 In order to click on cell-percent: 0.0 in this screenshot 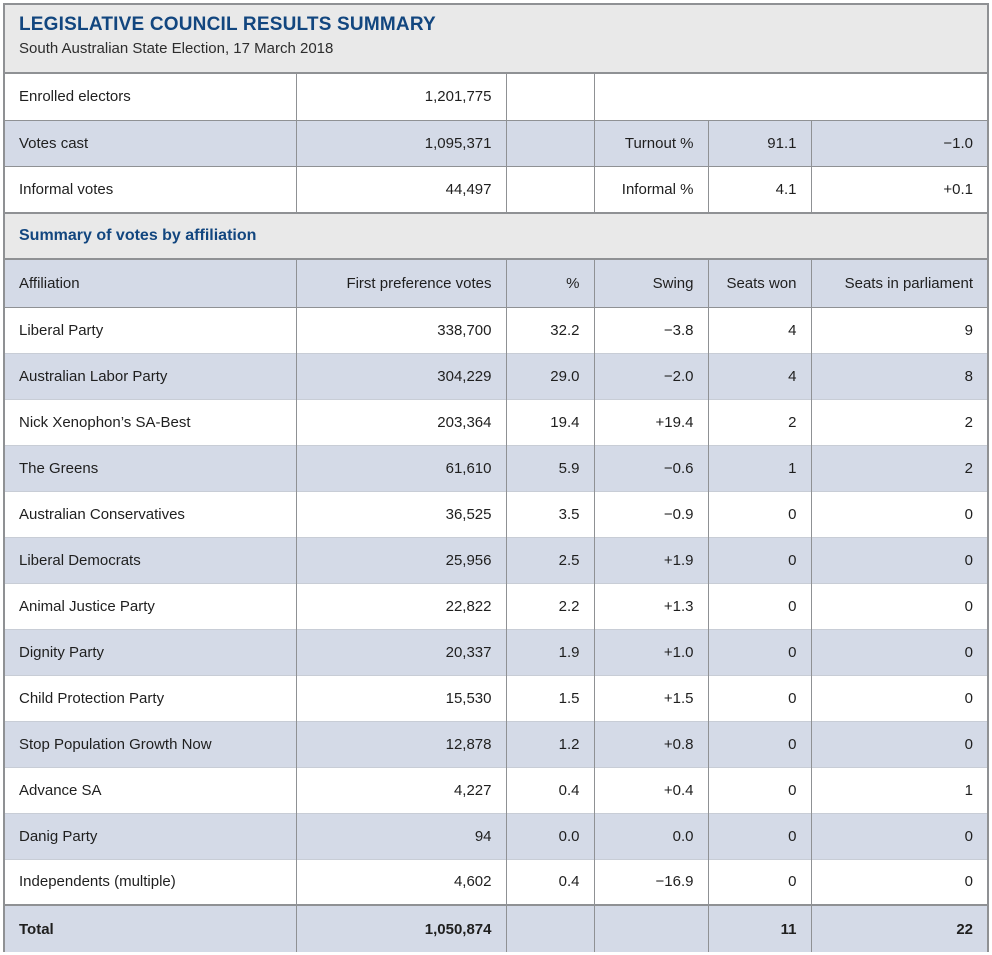, I will do `click(550, 836)`.